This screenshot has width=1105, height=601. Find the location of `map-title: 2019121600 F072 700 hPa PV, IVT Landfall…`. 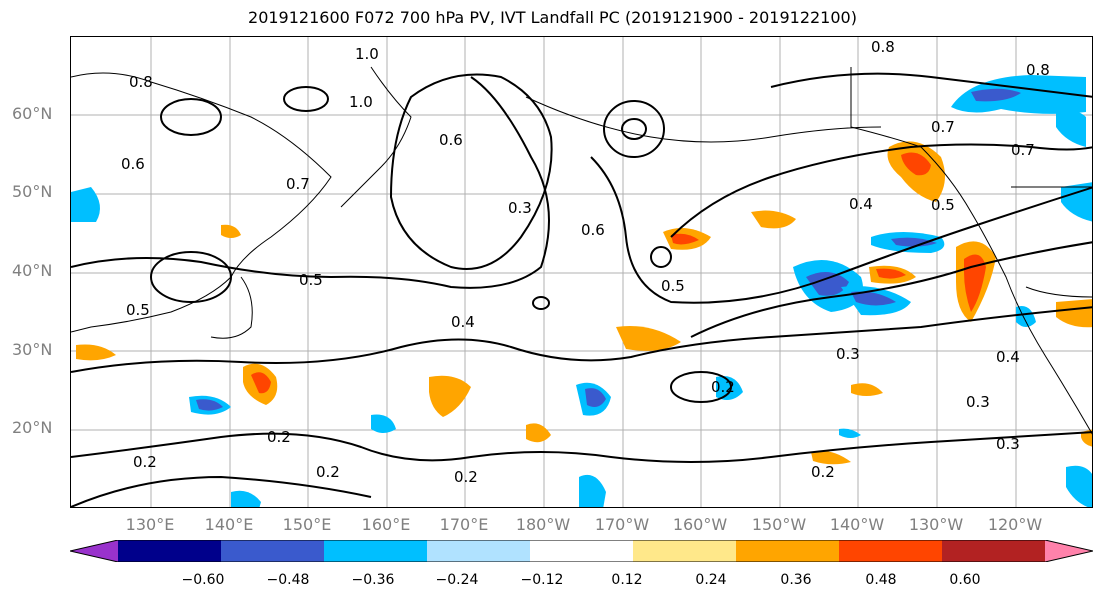

map-title: 2019121600 F072 700 hPa PV, IVT Landfall… is located at coordinates (552, 17).